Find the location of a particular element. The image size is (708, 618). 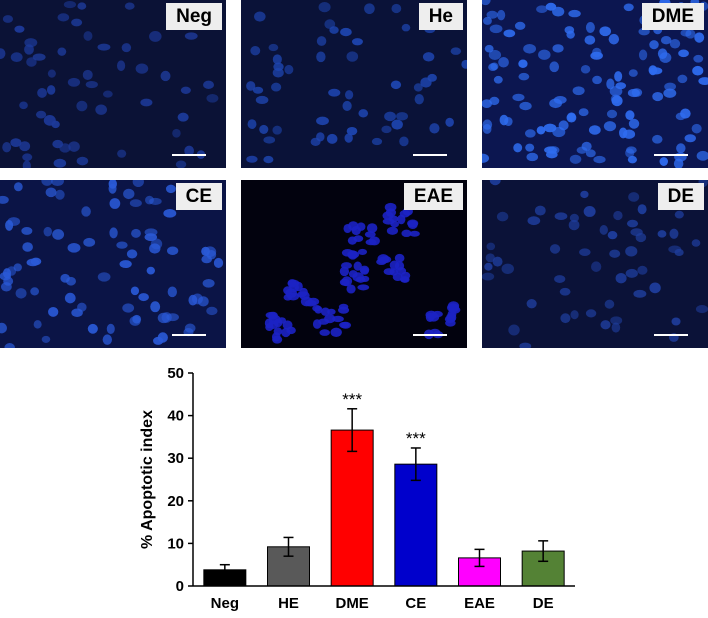

bar-eae is located at coordinates (479, 572).